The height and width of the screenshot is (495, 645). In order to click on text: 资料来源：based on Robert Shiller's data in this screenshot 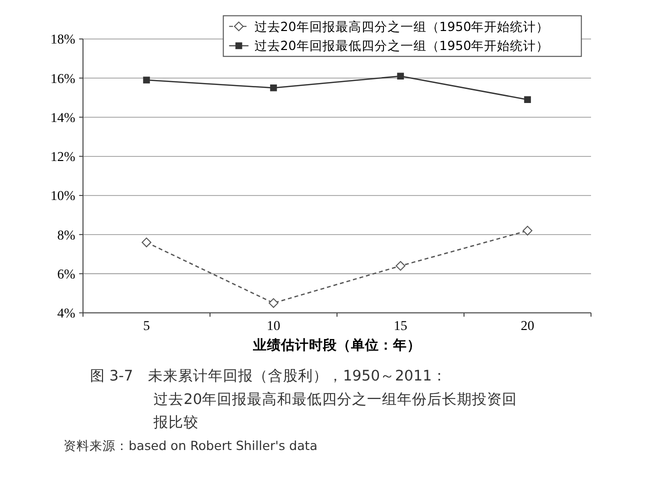, I will do `click(191, 446)`.